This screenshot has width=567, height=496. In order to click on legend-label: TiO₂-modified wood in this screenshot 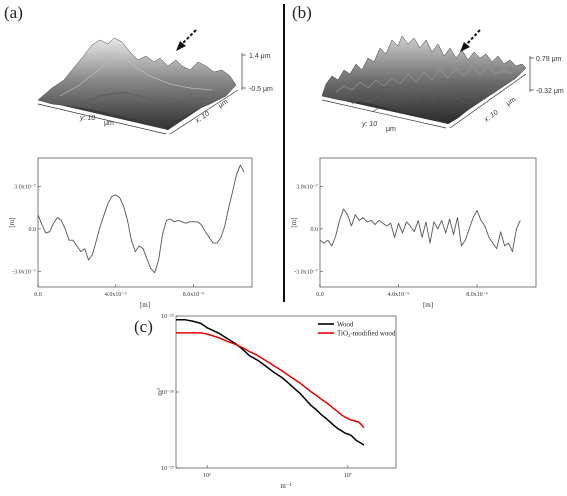, I will do `click(366, 334)`.